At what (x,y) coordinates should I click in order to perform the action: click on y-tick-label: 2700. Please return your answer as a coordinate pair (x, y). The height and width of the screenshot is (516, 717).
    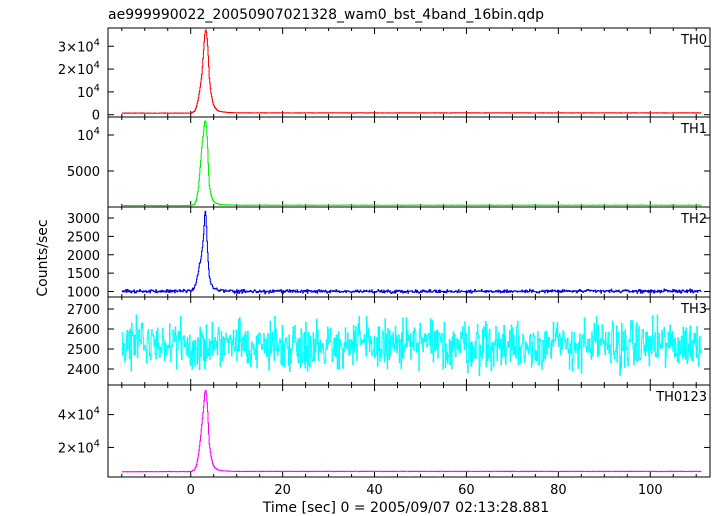
    Looking at the image, I should click on (83, 310).